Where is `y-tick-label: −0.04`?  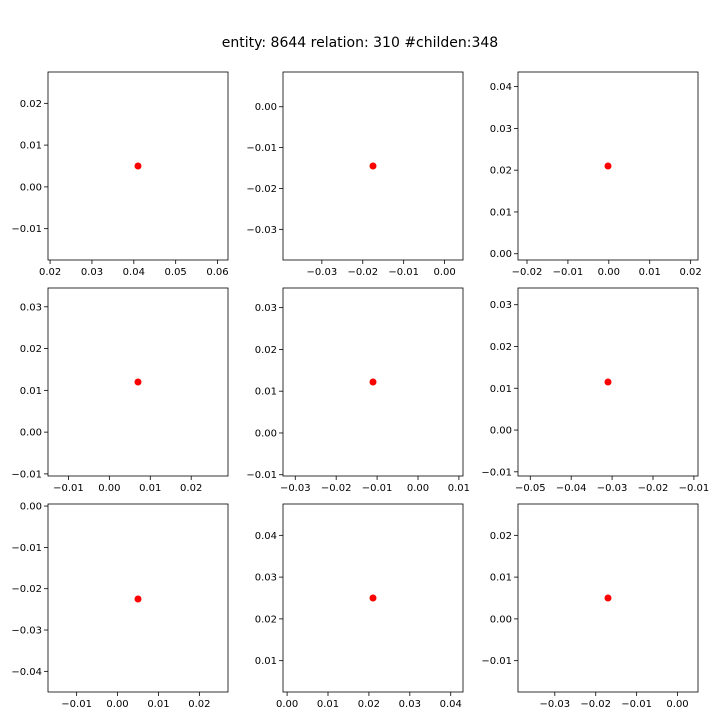
y-tick-label: −0.04 is located at coordinates (26, 672).